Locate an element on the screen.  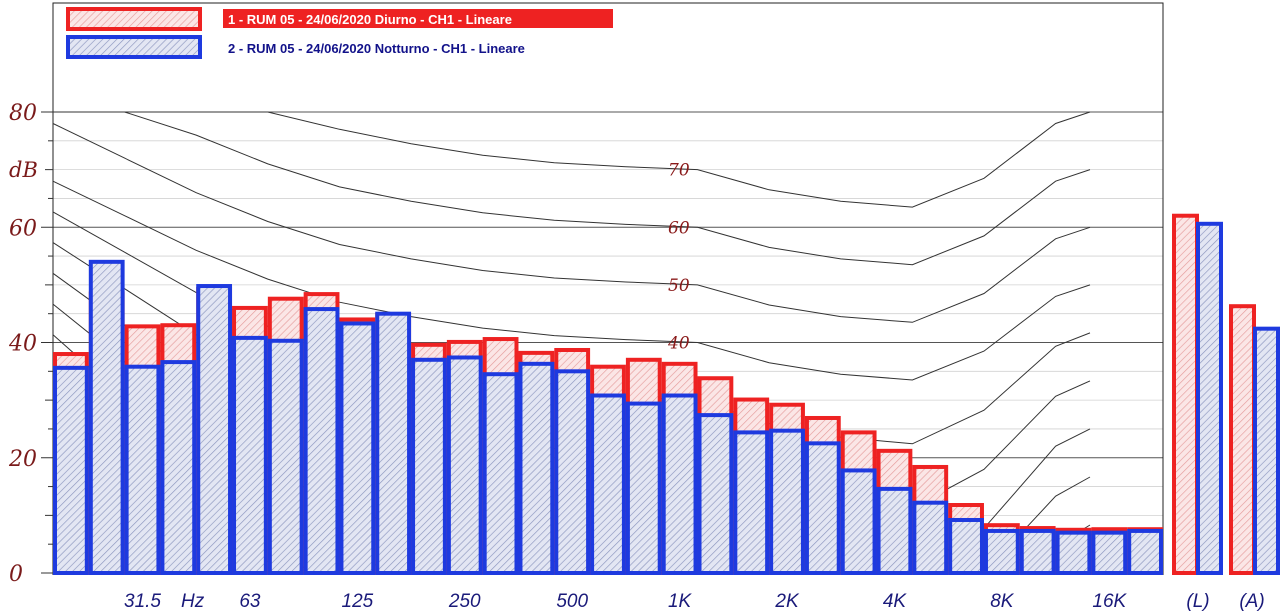
y-tick-label: 20 is located at coordinates (22, 459).